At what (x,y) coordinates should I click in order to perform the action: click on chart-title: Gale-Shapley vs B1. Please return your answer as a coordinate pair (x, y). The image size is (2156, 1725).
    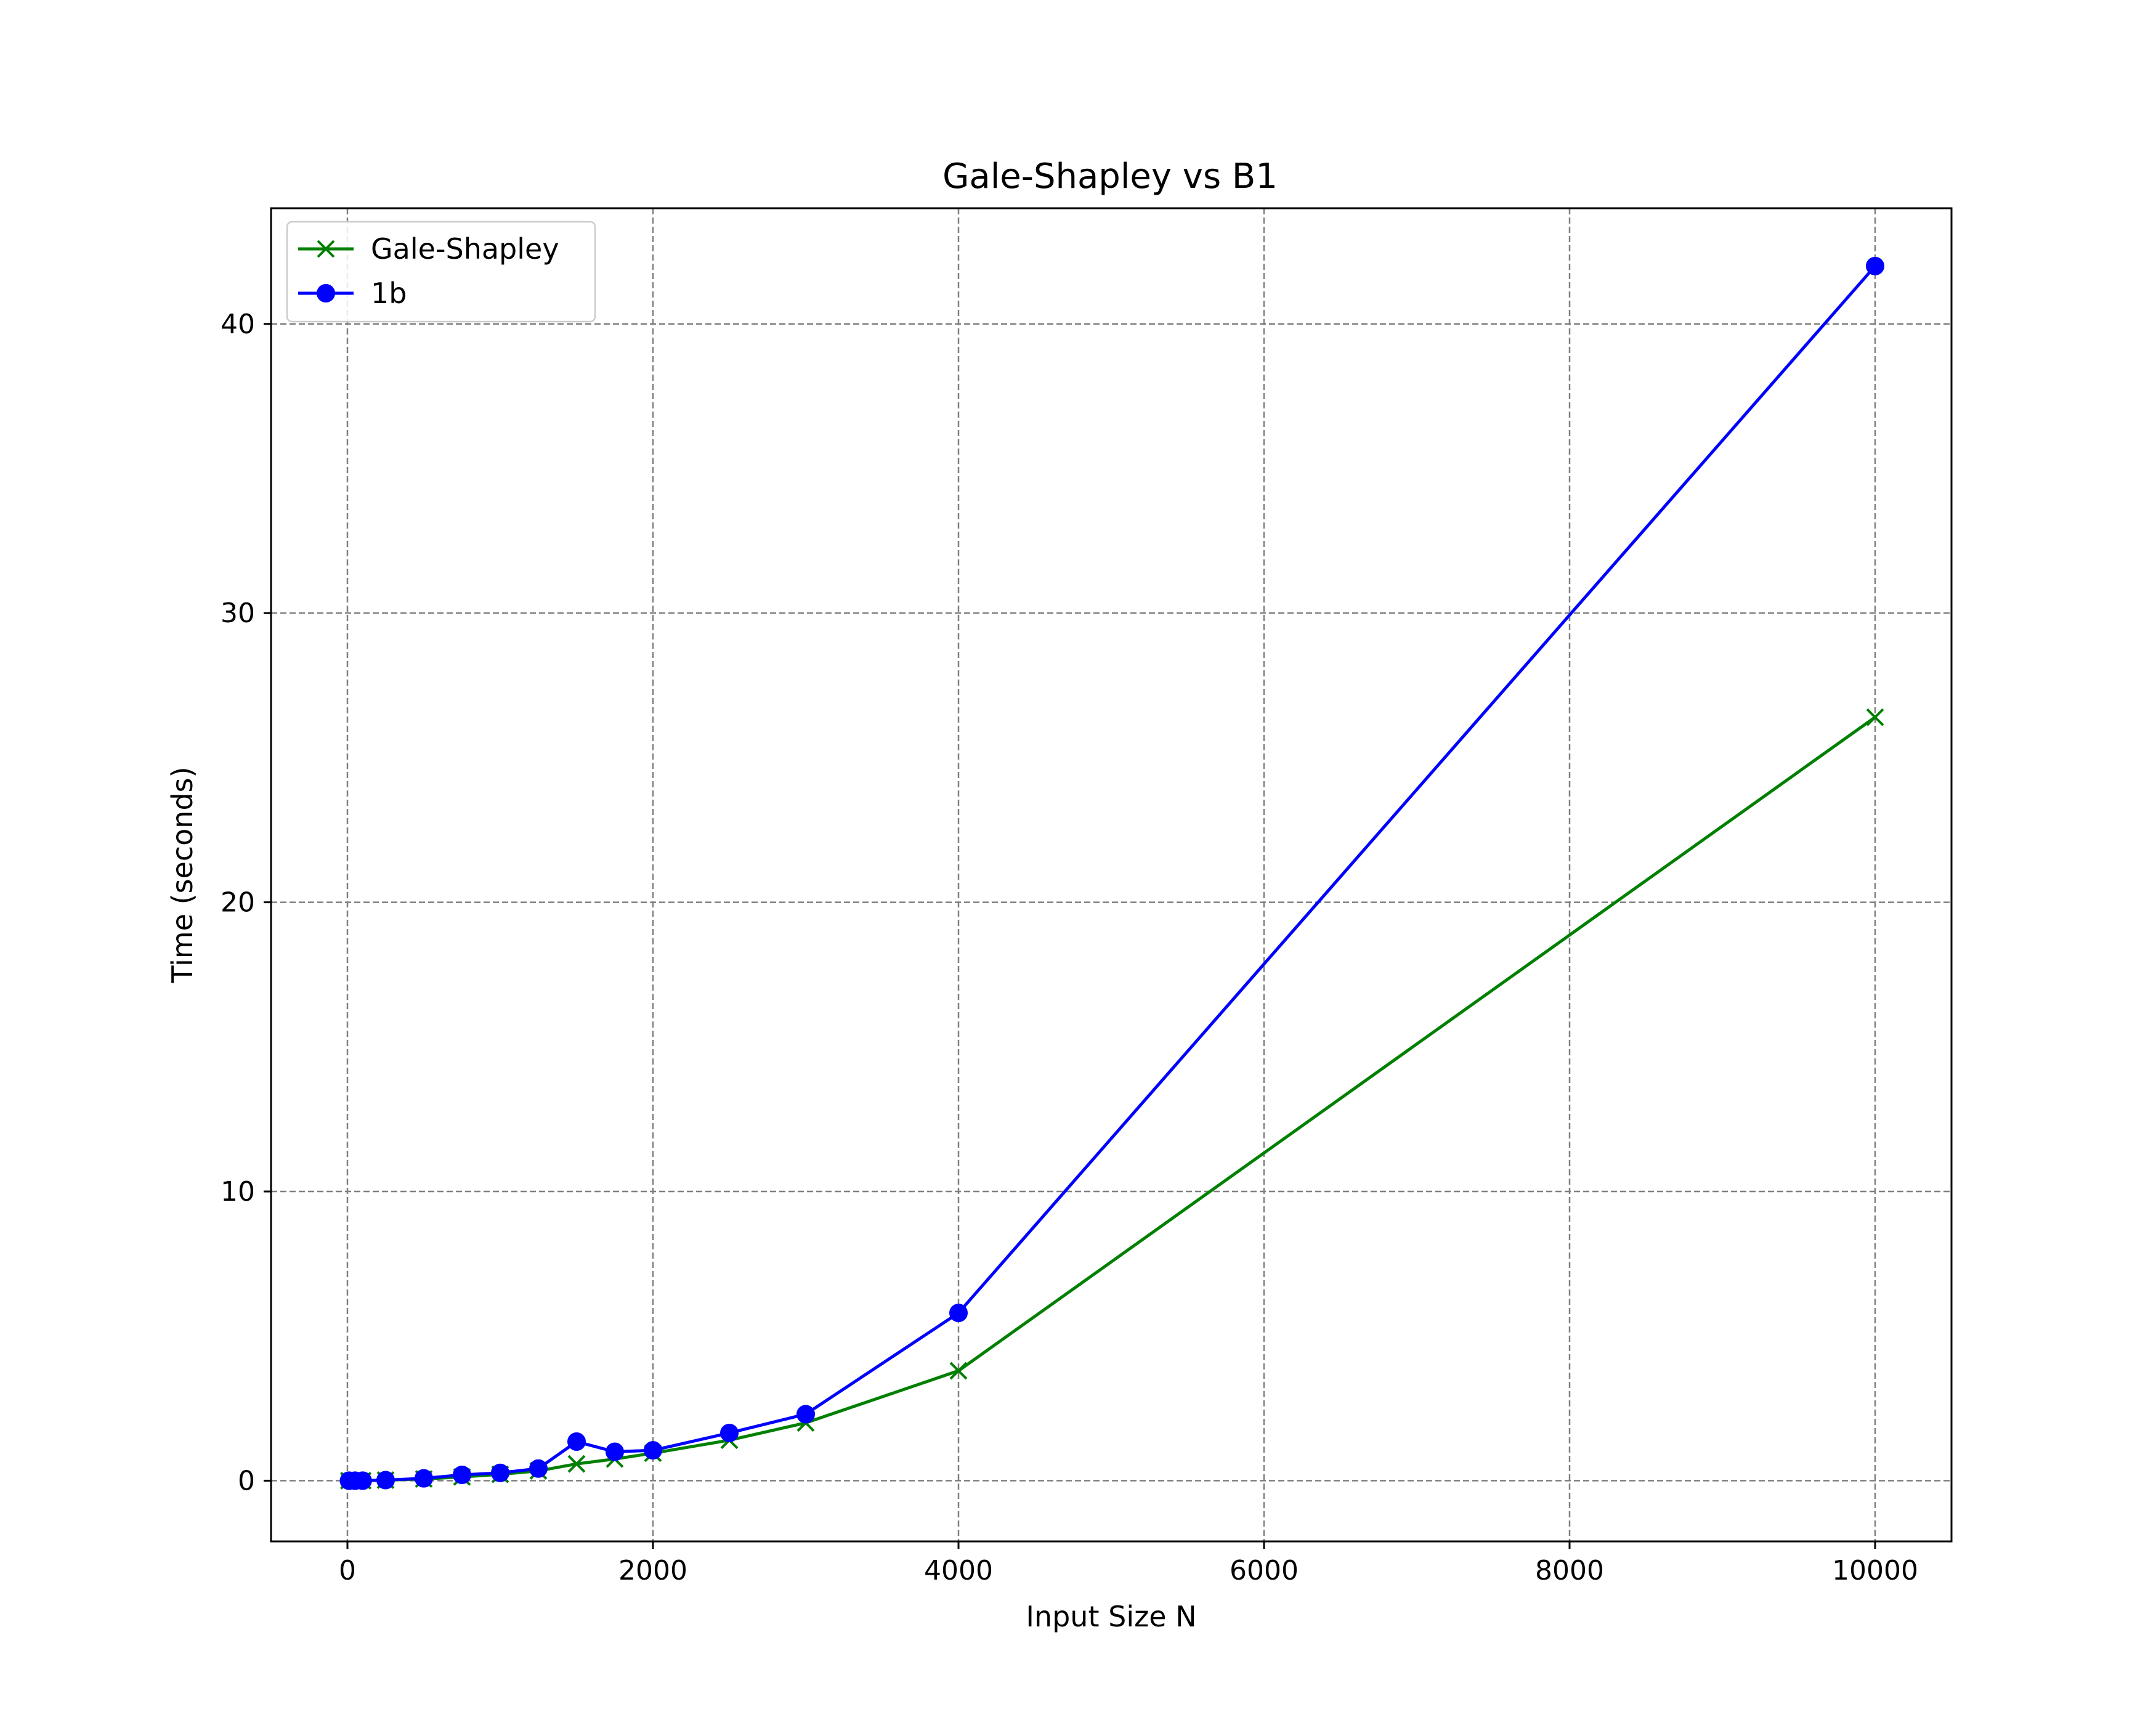
    Looking at the image, I should click on (1110, 177).